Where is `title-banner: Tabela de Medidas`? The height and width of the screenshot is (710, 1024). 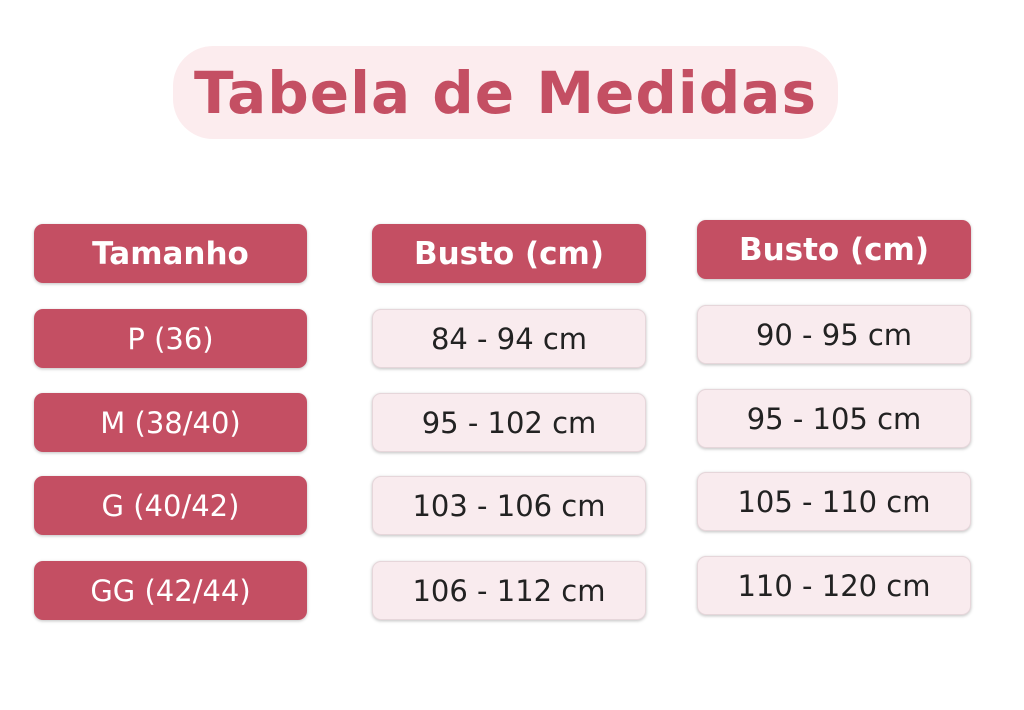
title-banner: Tabela de Medidas is located at coordinates (505, 92).